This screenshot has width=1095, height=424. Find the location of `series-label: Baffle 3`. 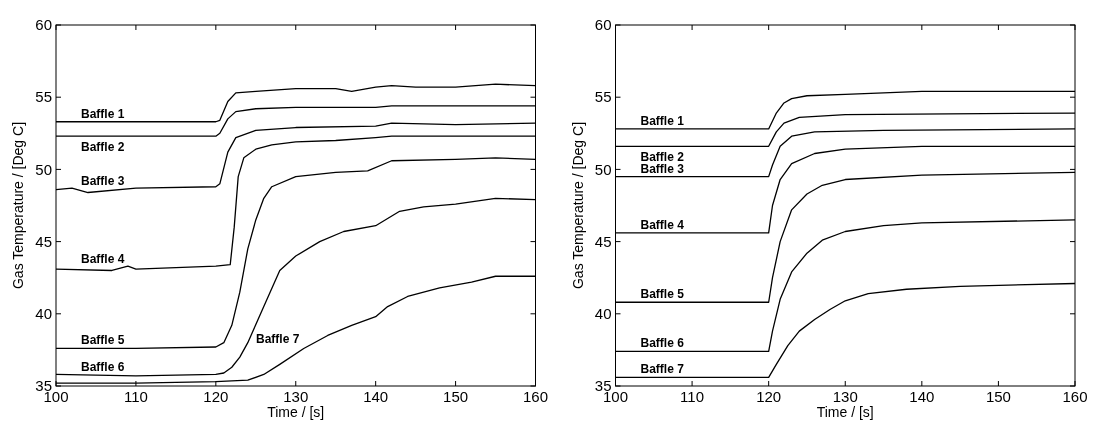

series-label: Baffle 3 is located at coordinates (103, 180).